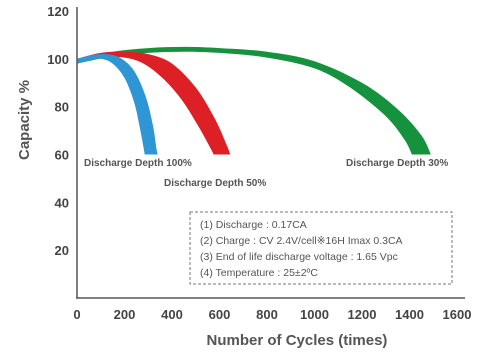  I want to click on label-depth-100: Discharge Depth 100%, so click(138, 163).